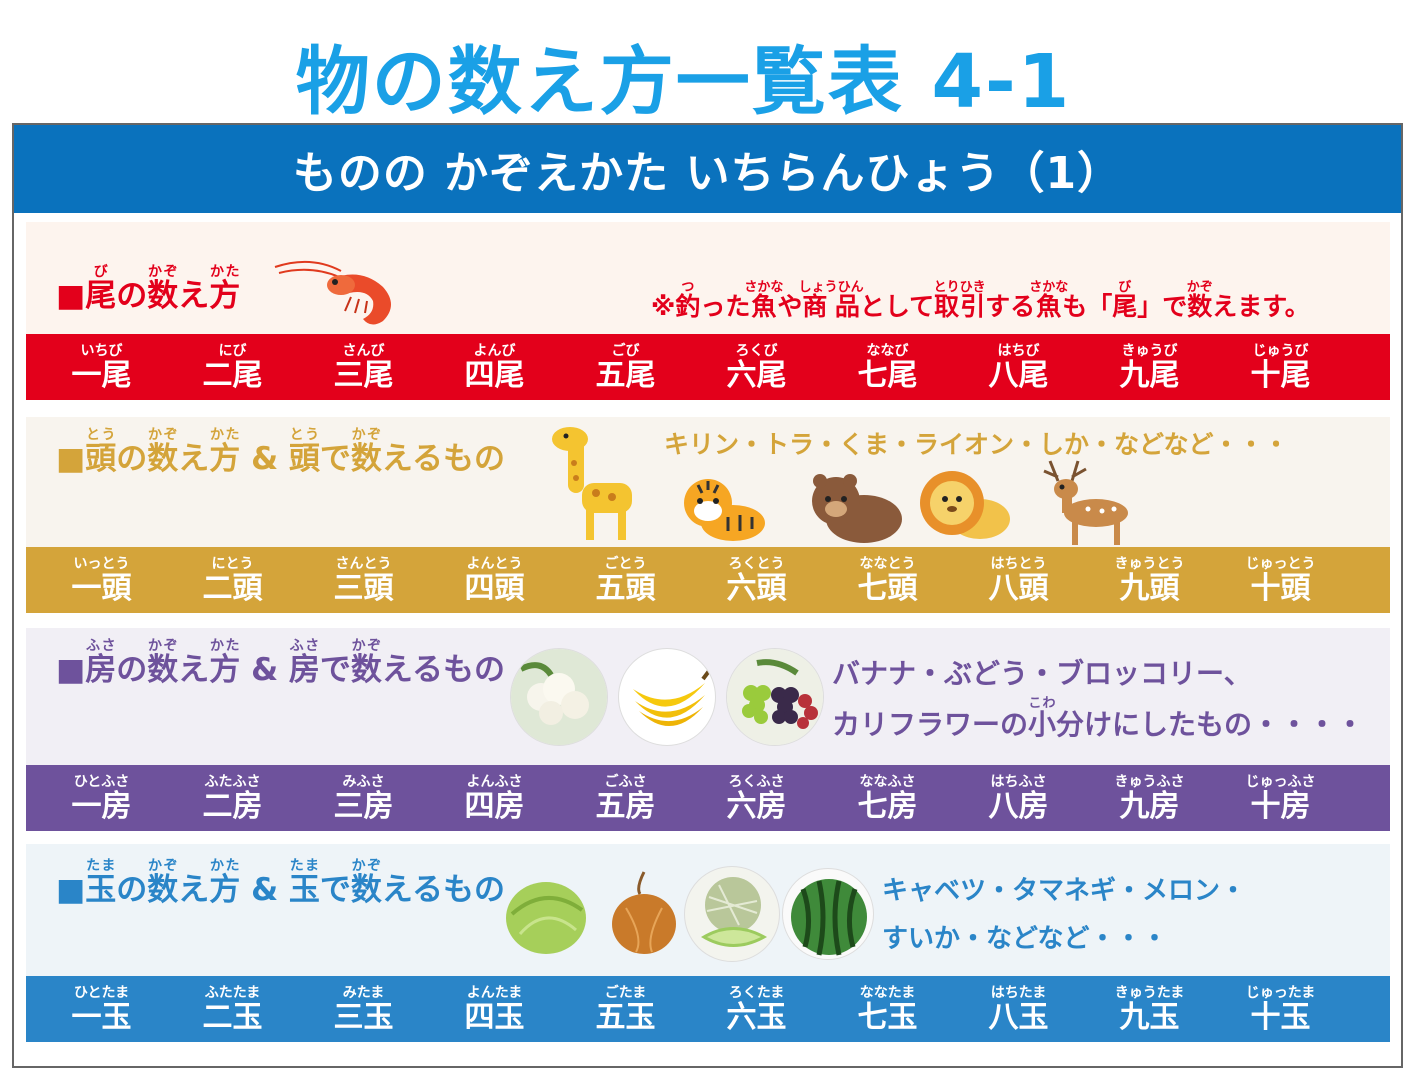 This screenshot has width=1417, height=1092. I want to click on counter-kanji: 一頭, so click(101, 588).